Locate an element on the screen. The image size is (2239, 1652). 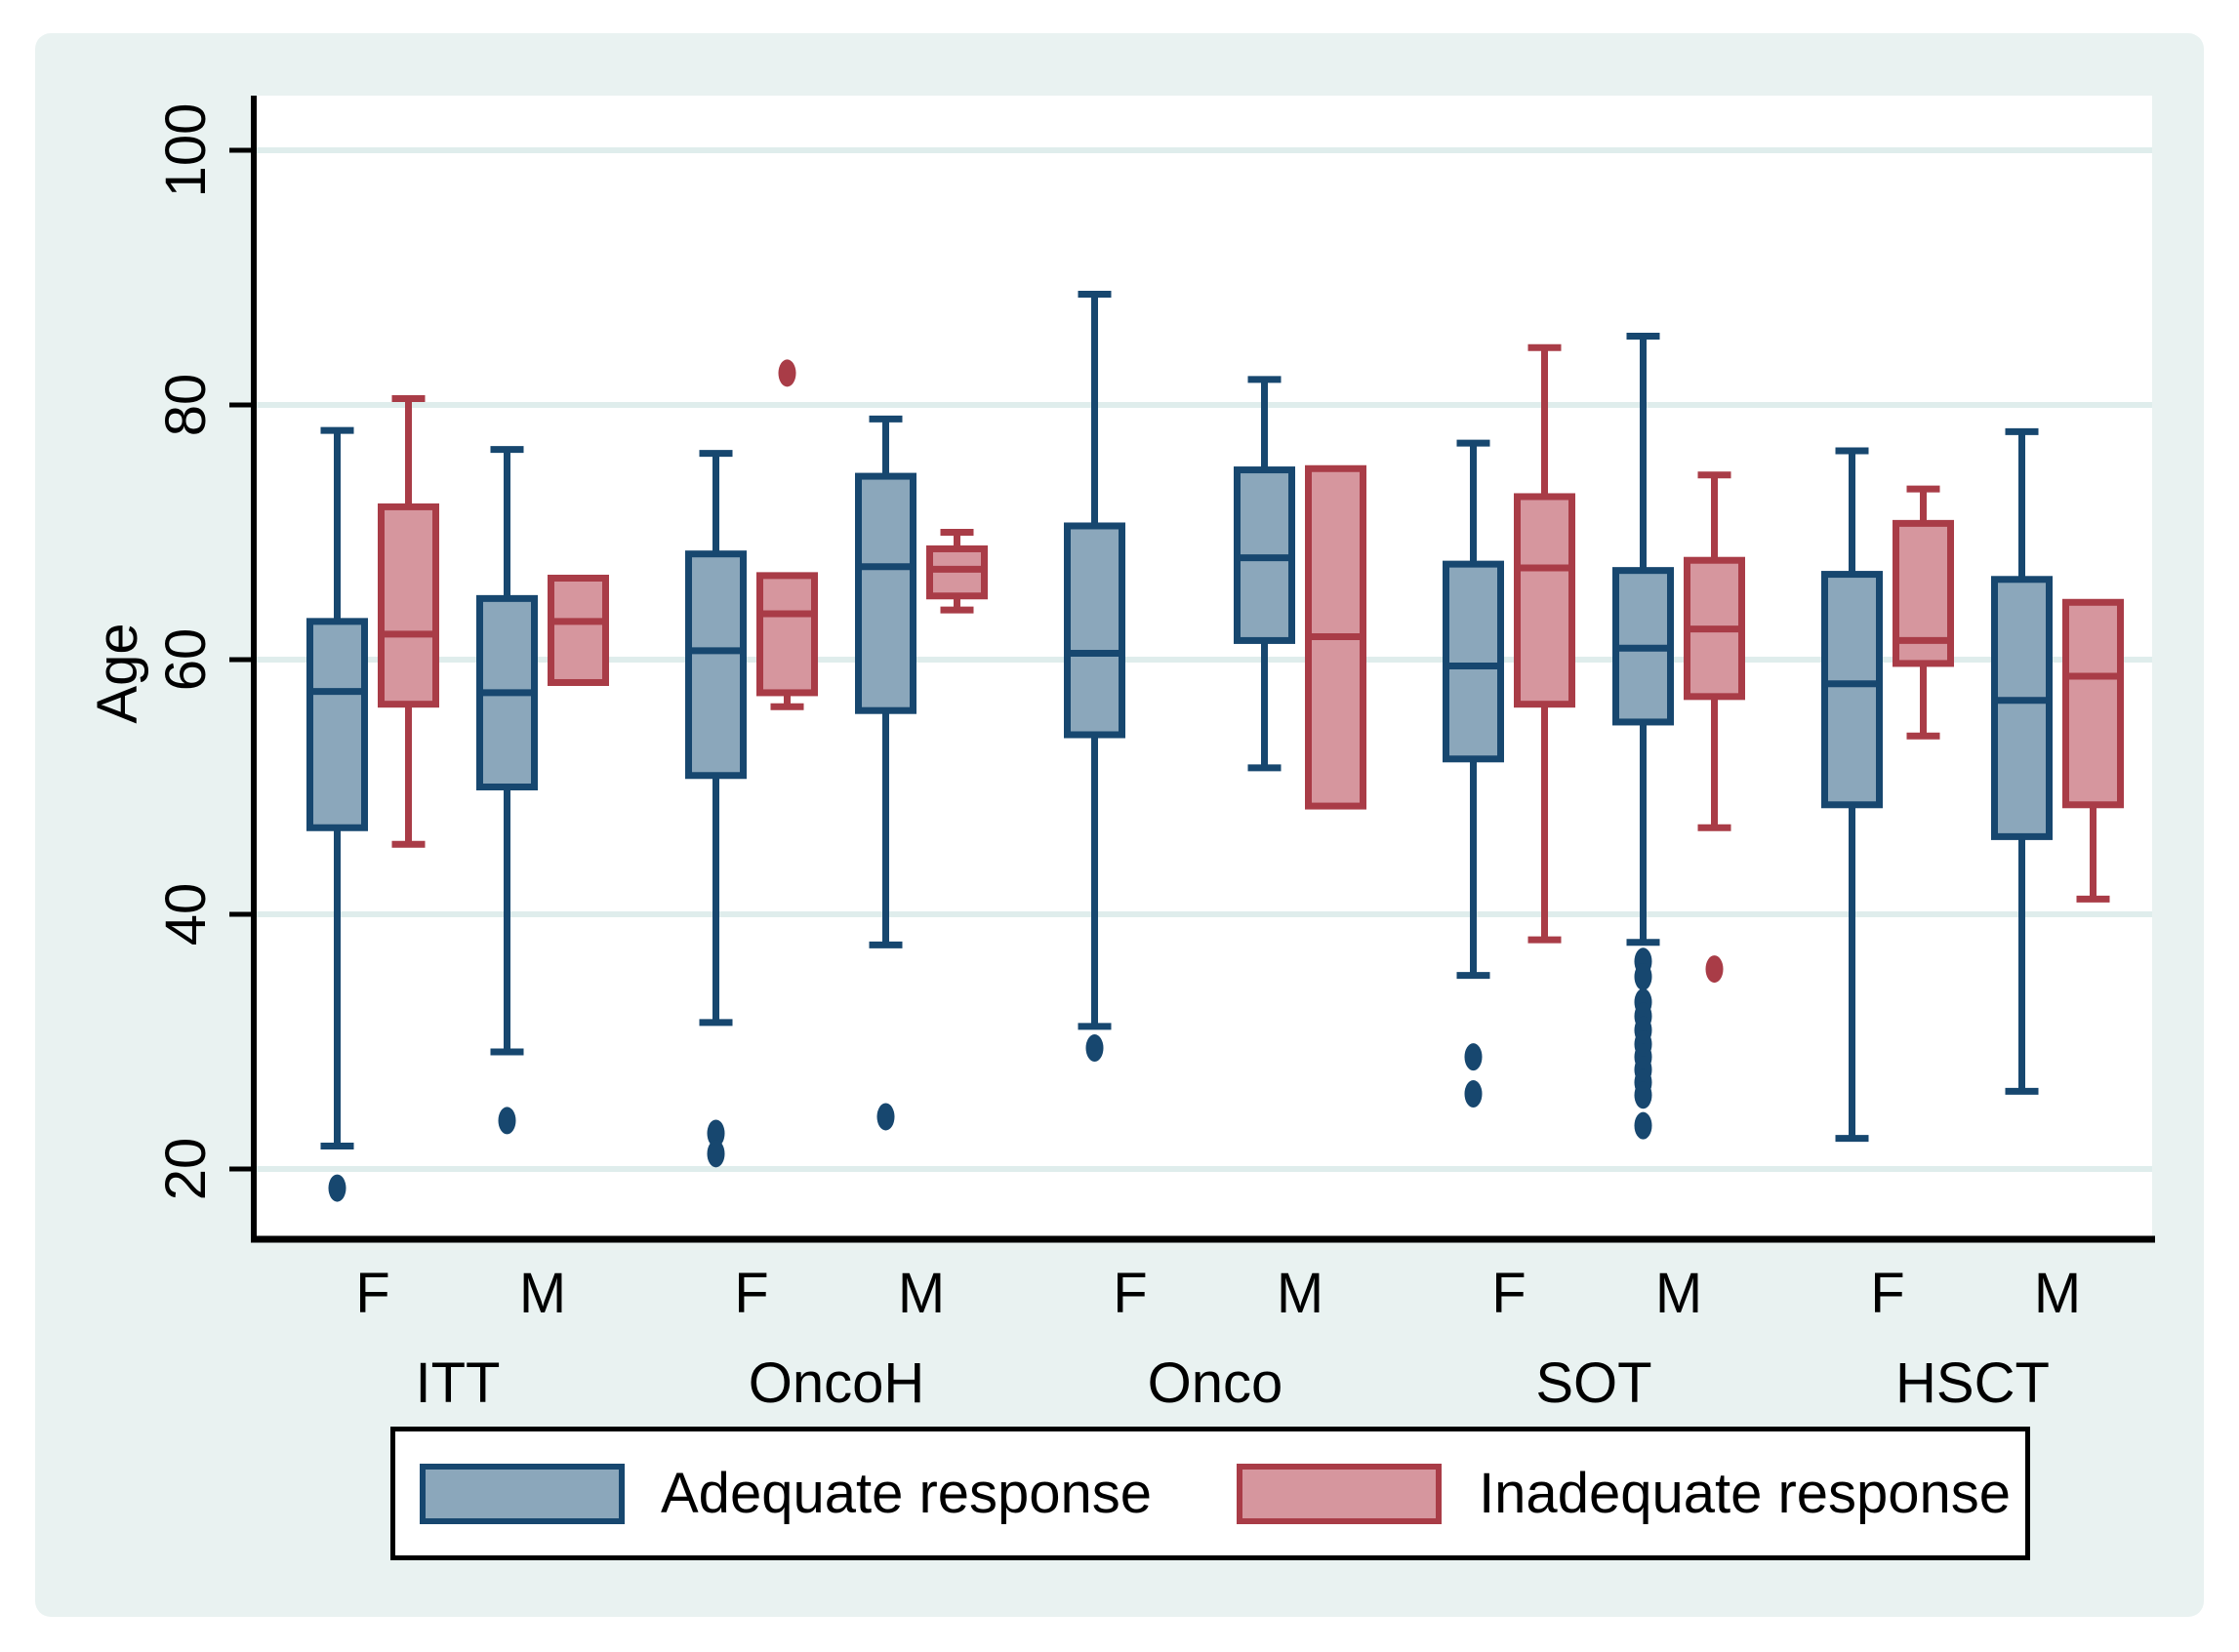
box-itt-f-inadequate-response is located at coordinates (408, 605).